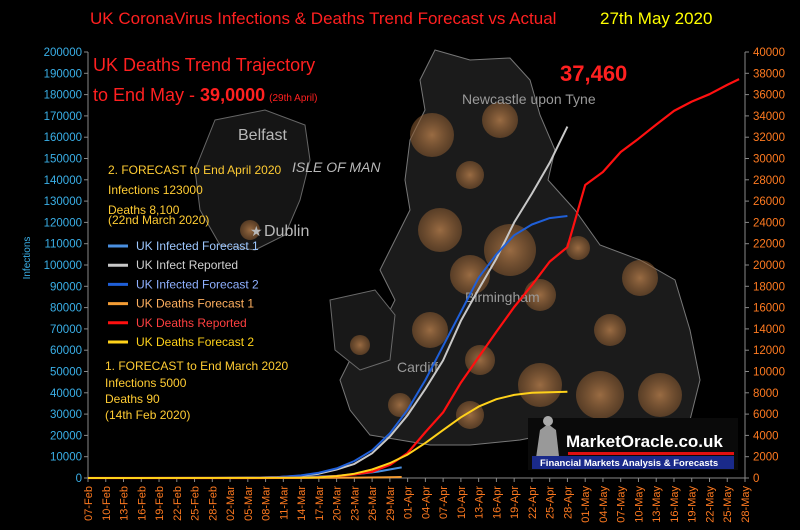 The image size is (800, 530). What do you see at coordinates (320, 503) in the screenshot?
I see `x-tick-label: 17-Mar` at bounding box center [320, 503].